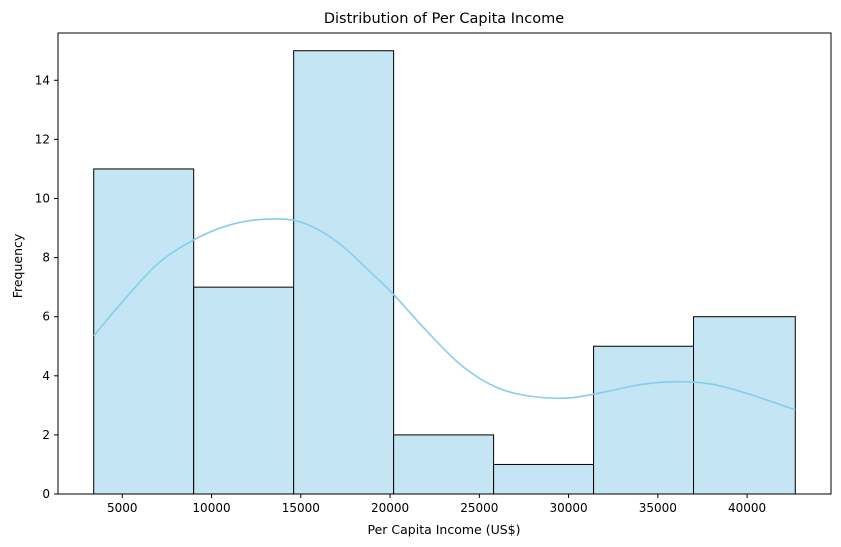 This screenshot has height=547, width=841. Describe the element at coordinates (42, 198) in the screenshot. I see `y-tick-label: 10` at that location.